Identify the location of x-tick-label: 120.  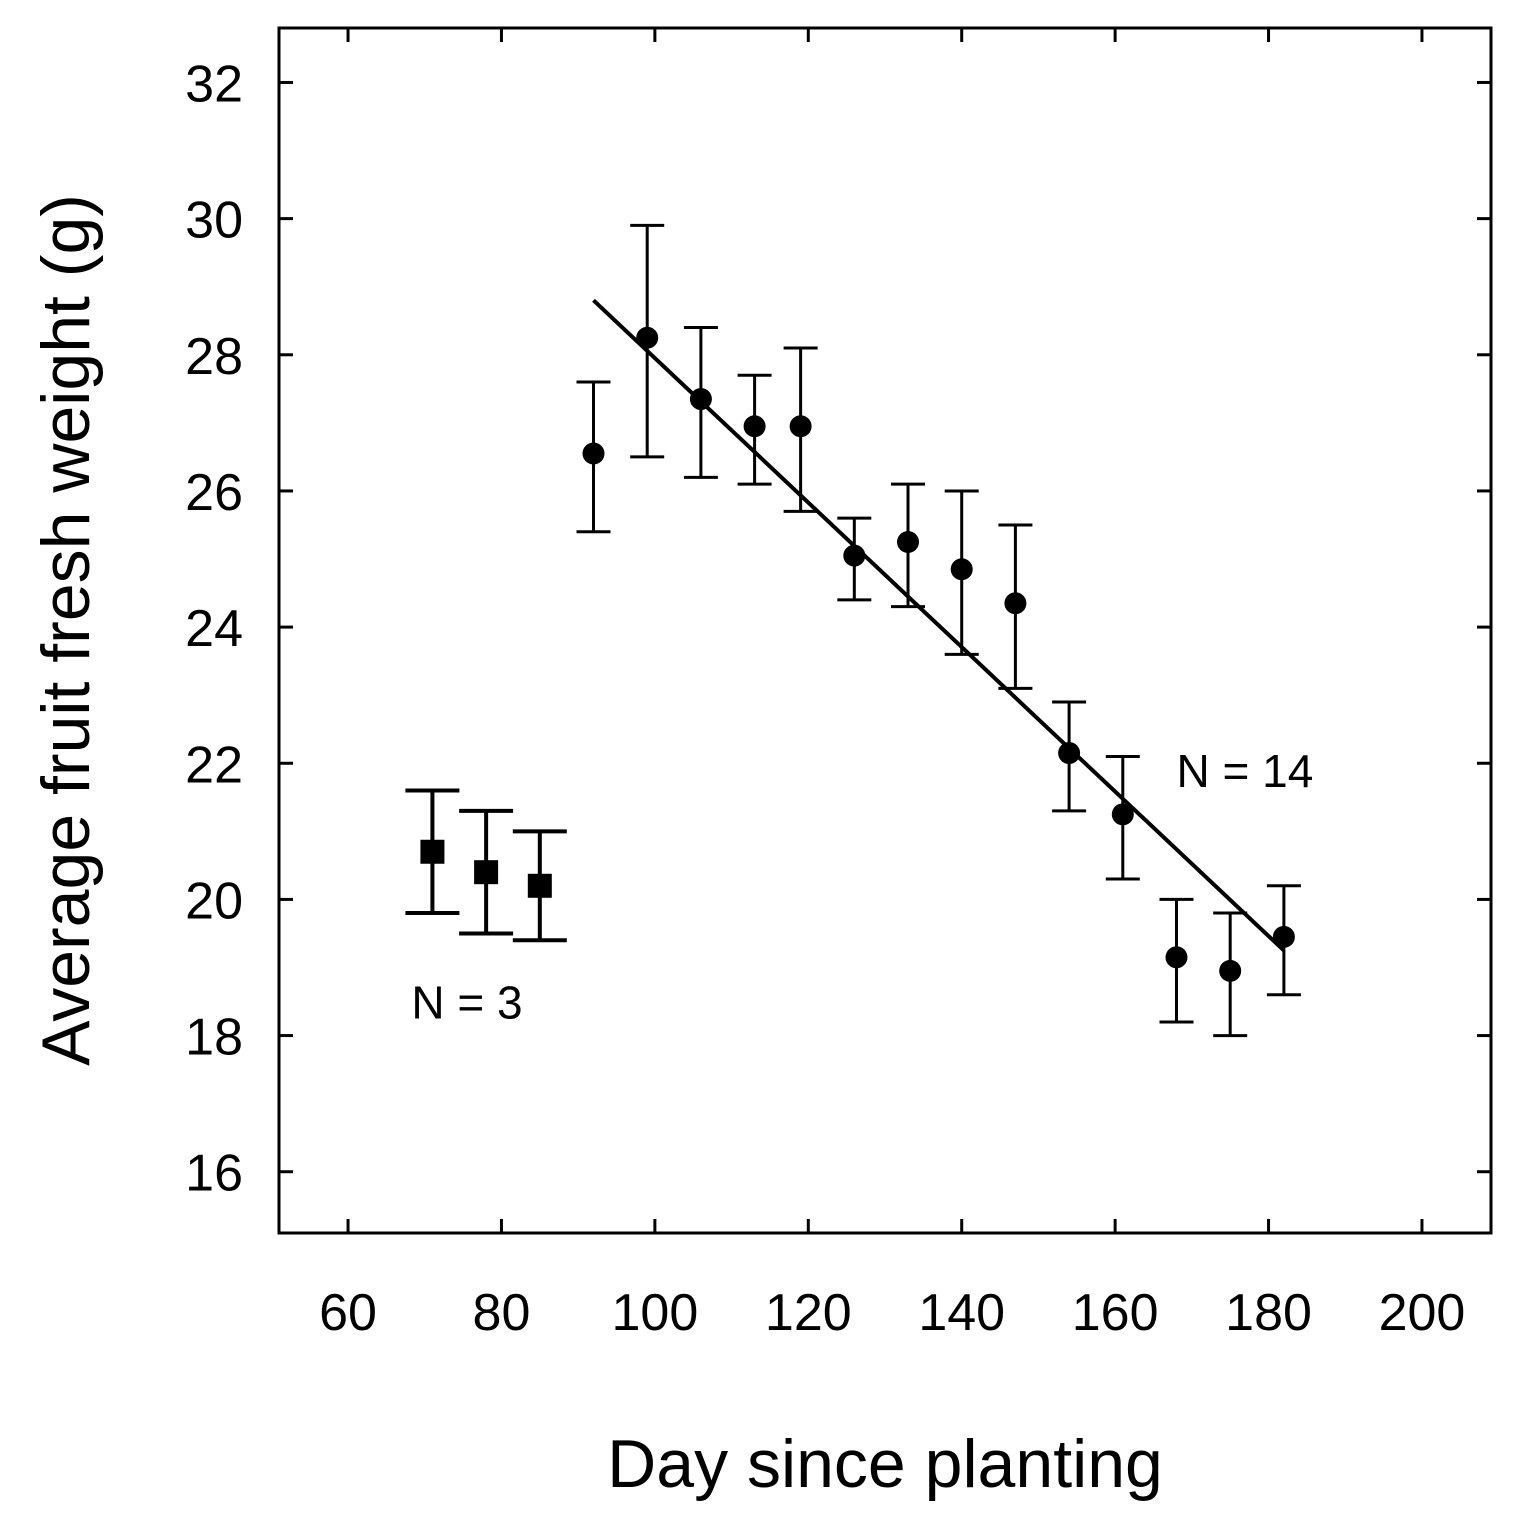
(808, 1313).